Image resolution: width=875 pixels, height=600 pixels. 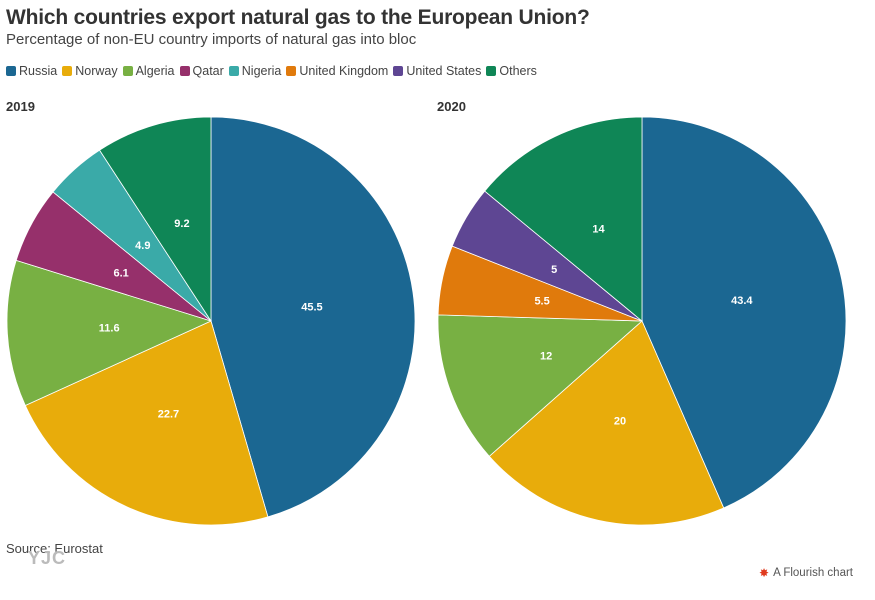 What do you see at coordinates (813, 573) in the screenshot?
I see `flourish-credit-label: A Flourish chart` at bounding box center [813, 573].